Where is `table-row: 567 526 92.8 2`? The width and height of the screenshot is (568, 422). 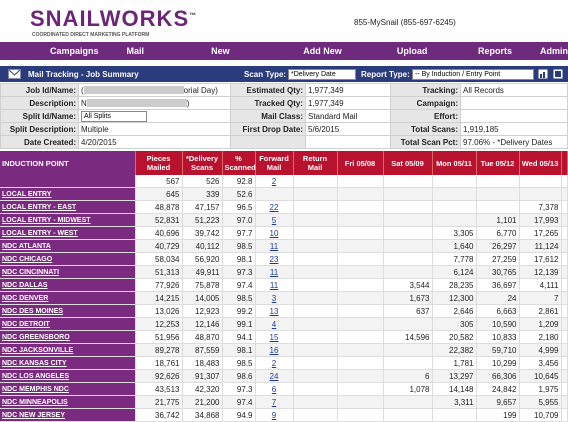 table-row: 567 526 92.8 2 is located at coordinates (284, 181).